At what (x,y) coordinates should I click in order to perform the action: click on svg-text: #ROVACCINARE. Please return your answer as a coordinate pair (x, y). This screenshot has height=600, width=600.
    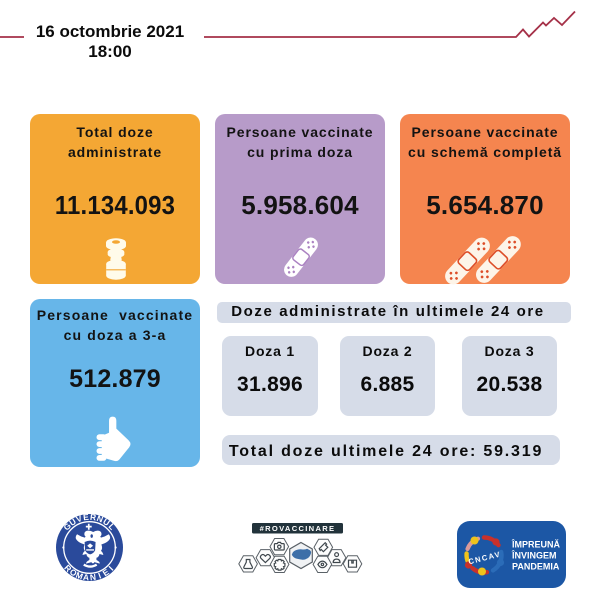
    Looking at the image, I should click on (298, 528).